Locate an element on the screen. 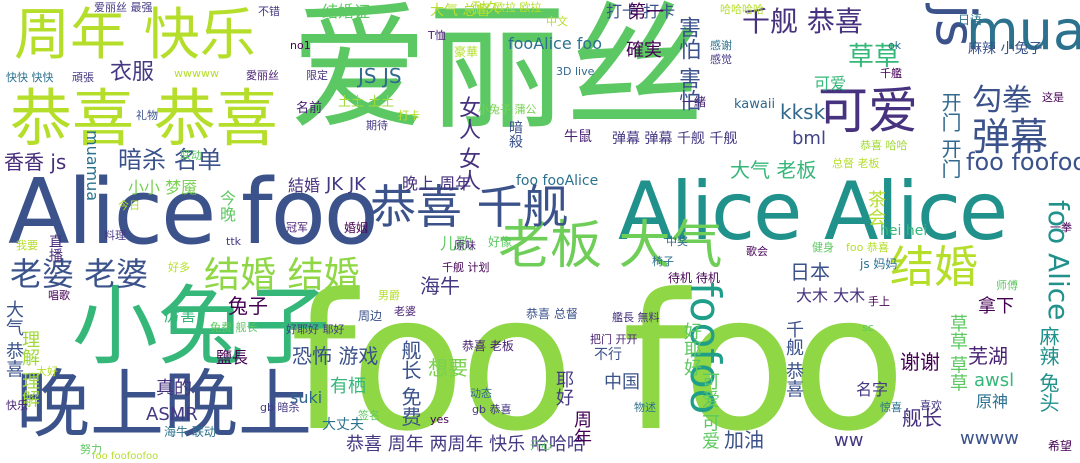 The height and width of the screenshot is (463, 1080). word-cloud-item: 恭喜 总督 is located at coordinates (552, 314).